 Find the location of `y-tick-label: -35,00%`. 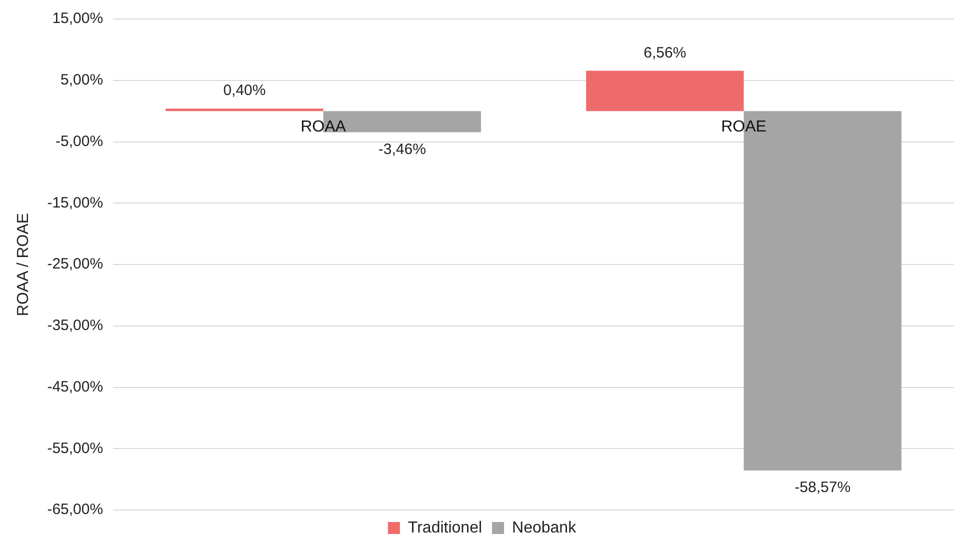

y-tick-label: -35,00% is located at coordinates (75, 325).